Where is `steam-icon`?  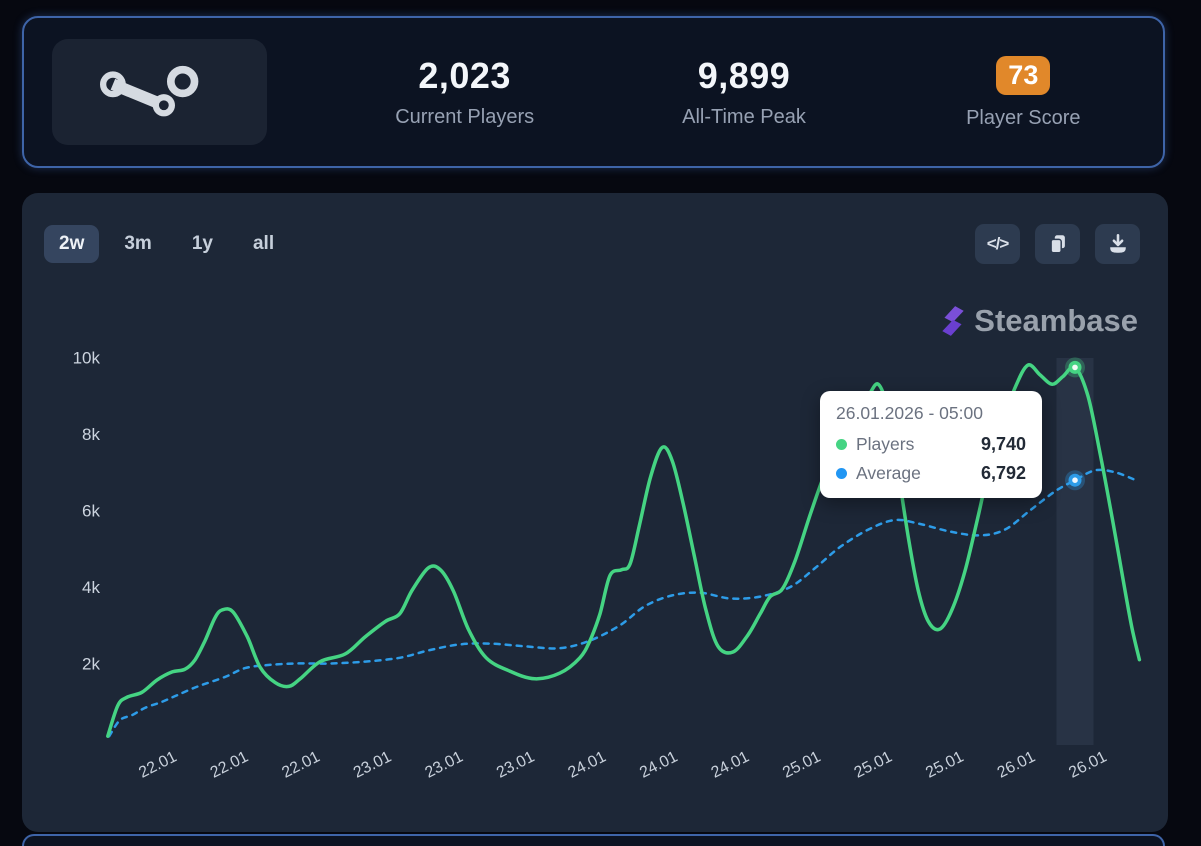 steam-icon is located at coordinates (148, 91).